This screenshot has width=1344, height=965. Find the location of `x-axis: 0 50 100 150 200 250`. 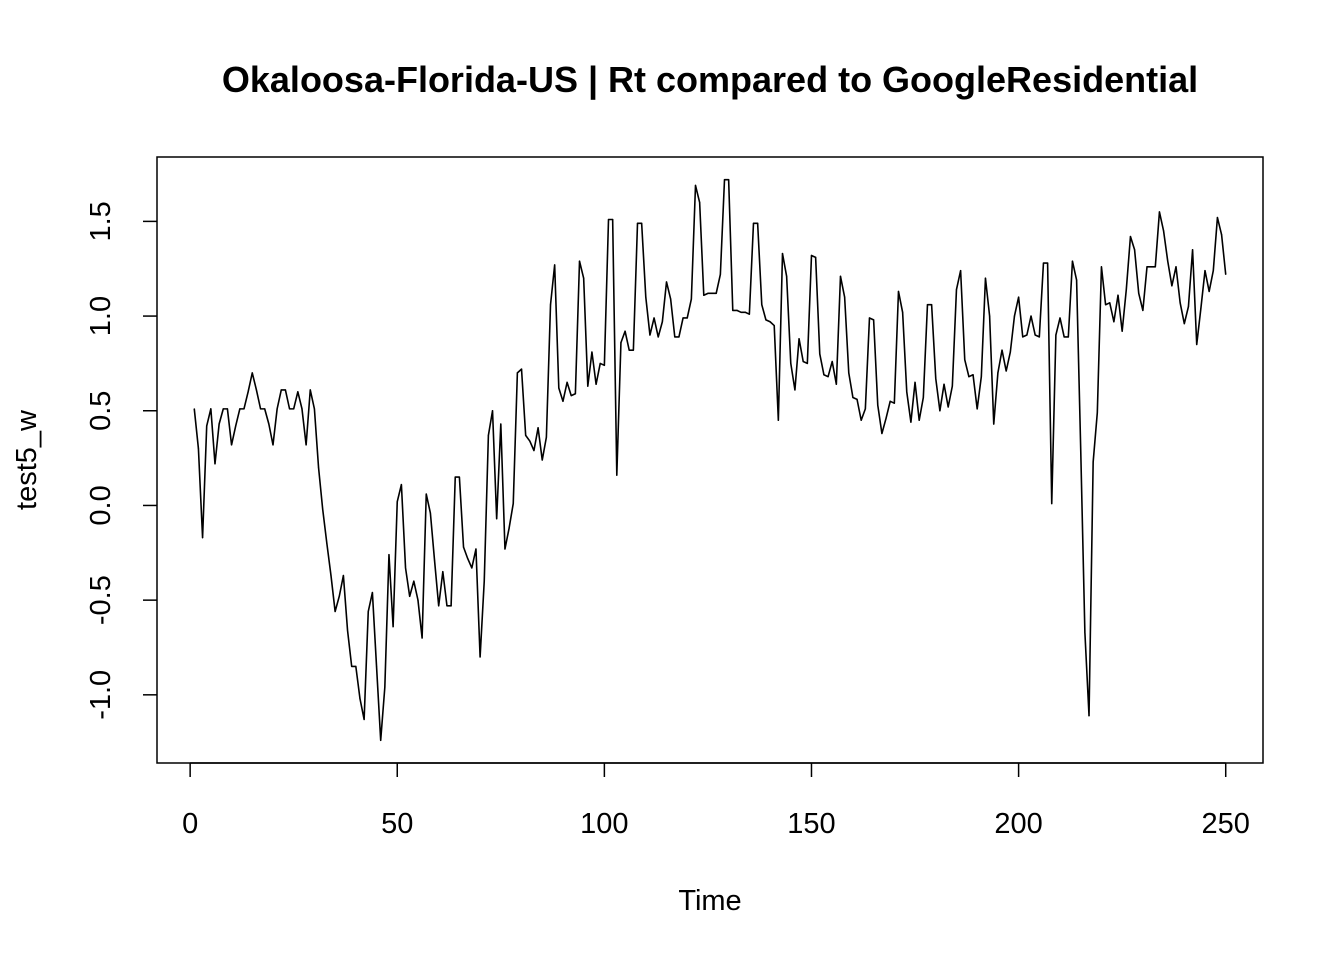

x-axis: 0 50 100 150 200 250 is located at coordinates (716, 801).